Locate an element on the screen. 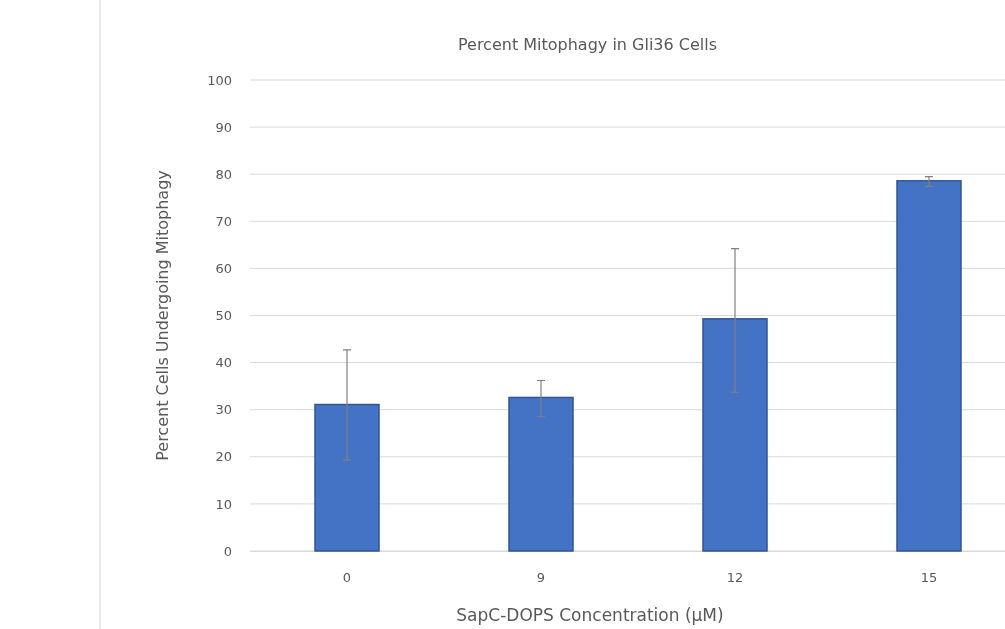 This screenshot has height=629, width=1005. x-tick-label: 15 is located at coordinates (929, 578).